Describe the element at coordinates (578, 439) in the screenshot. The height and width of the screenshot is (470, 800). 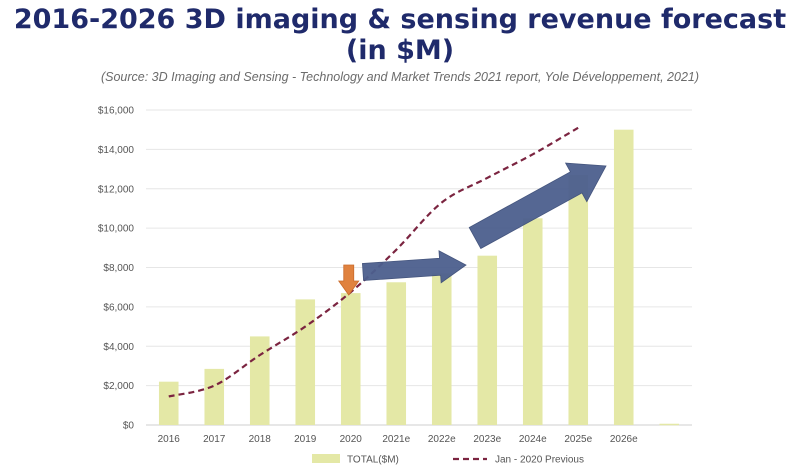
I see `x-tick-label: 2025e` at that location.